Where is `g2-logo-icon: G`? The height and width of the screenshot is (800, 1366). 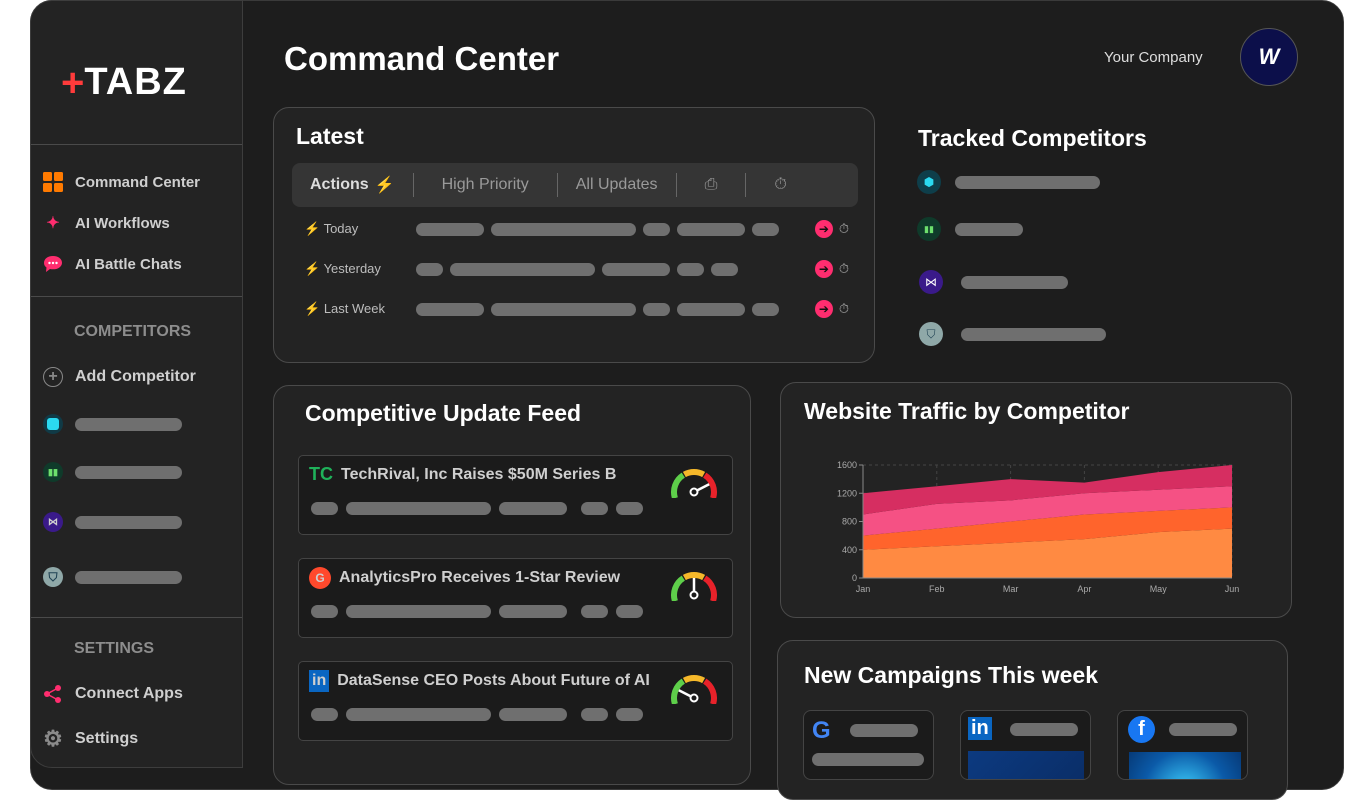
g2-logo-icon: G is located at coordinates (320, 578).